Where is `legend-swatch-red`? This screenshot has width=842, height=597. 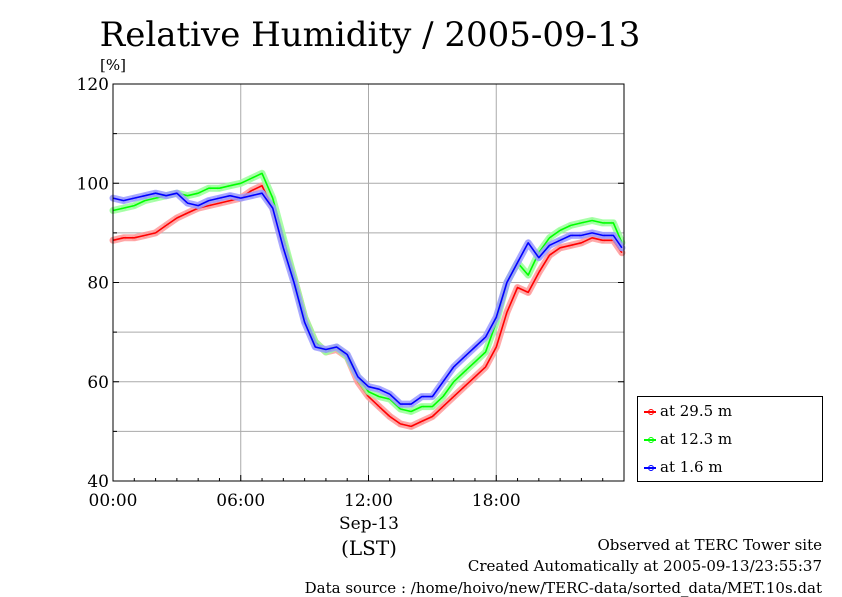 legend-swatch-red is located at coordinates (650, 412).